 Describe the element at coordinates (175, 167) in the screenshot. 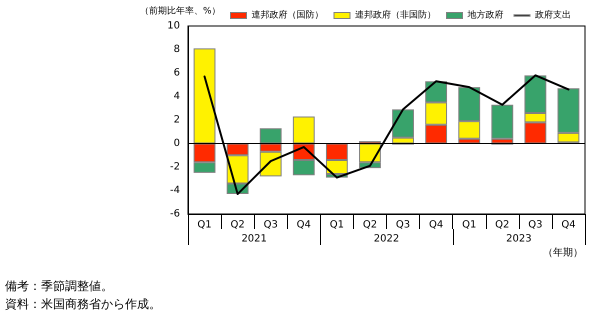

I see `y-tick-label: -2` at that location.